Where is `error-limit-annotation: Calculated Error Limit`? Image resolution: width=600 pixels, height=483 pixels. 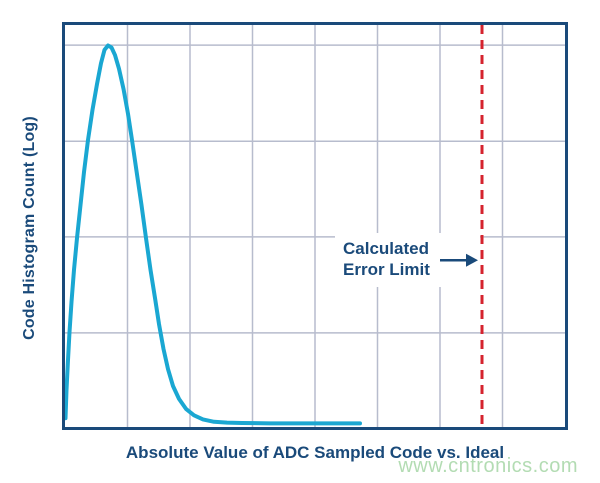
error-limit-annotation: Calculated Error Limit is located at coordinates (387, 260).